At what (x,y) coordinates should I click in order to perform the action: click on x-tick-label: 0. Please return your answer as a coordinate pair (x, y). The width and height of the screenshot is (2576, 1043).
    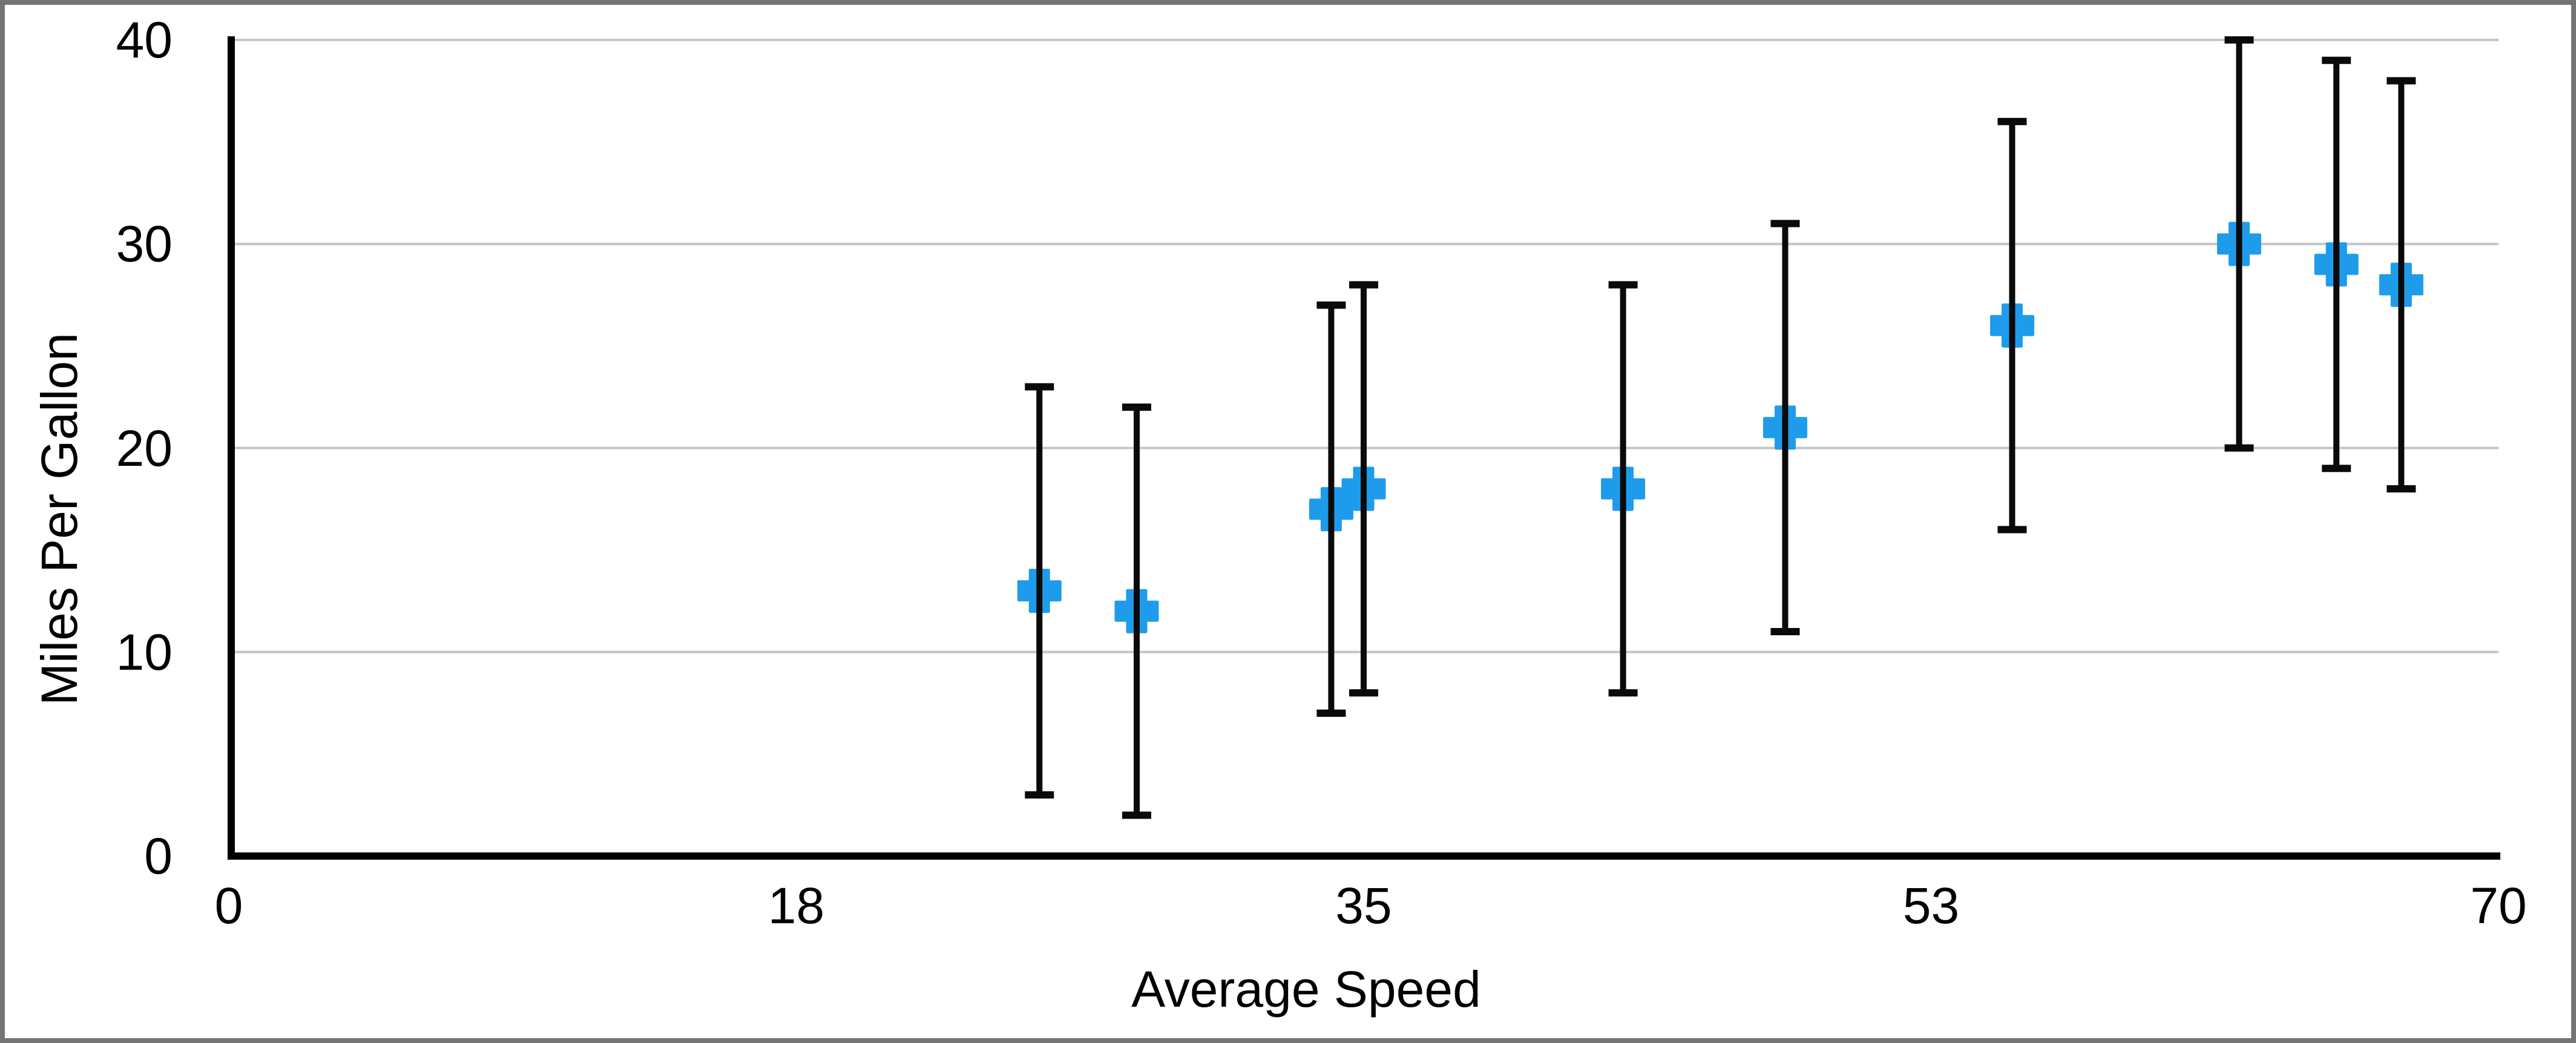
    Looking at the image, I should click on (229, 906).